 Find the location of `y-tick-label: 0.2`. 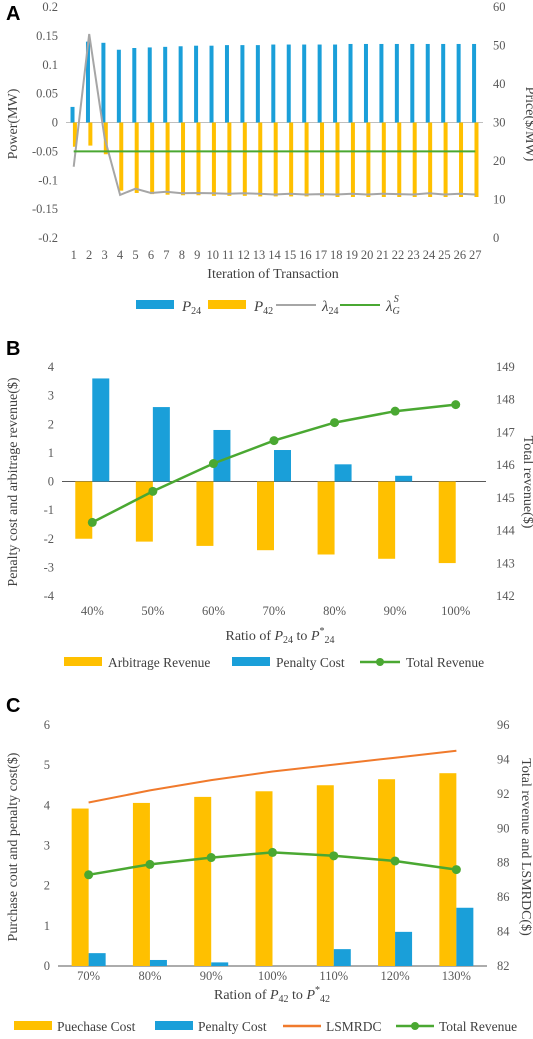

y-tick-label: 0.2 is located at coordinates (50, 7).